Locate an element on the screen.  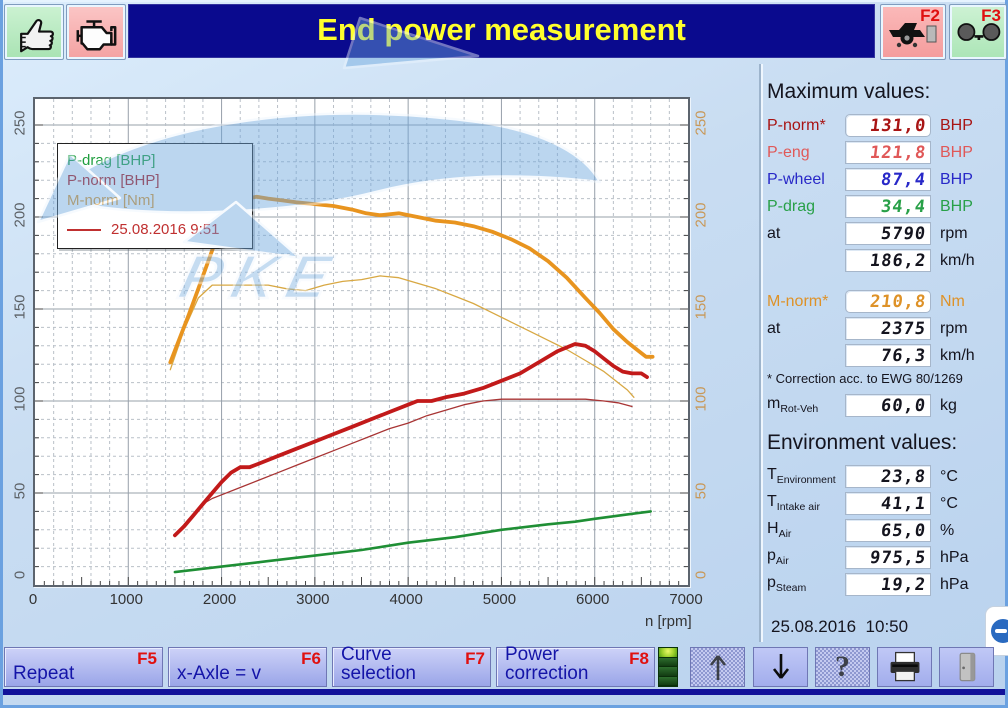
peng-value-box: 121,8 is located at coordinates (888, 152).